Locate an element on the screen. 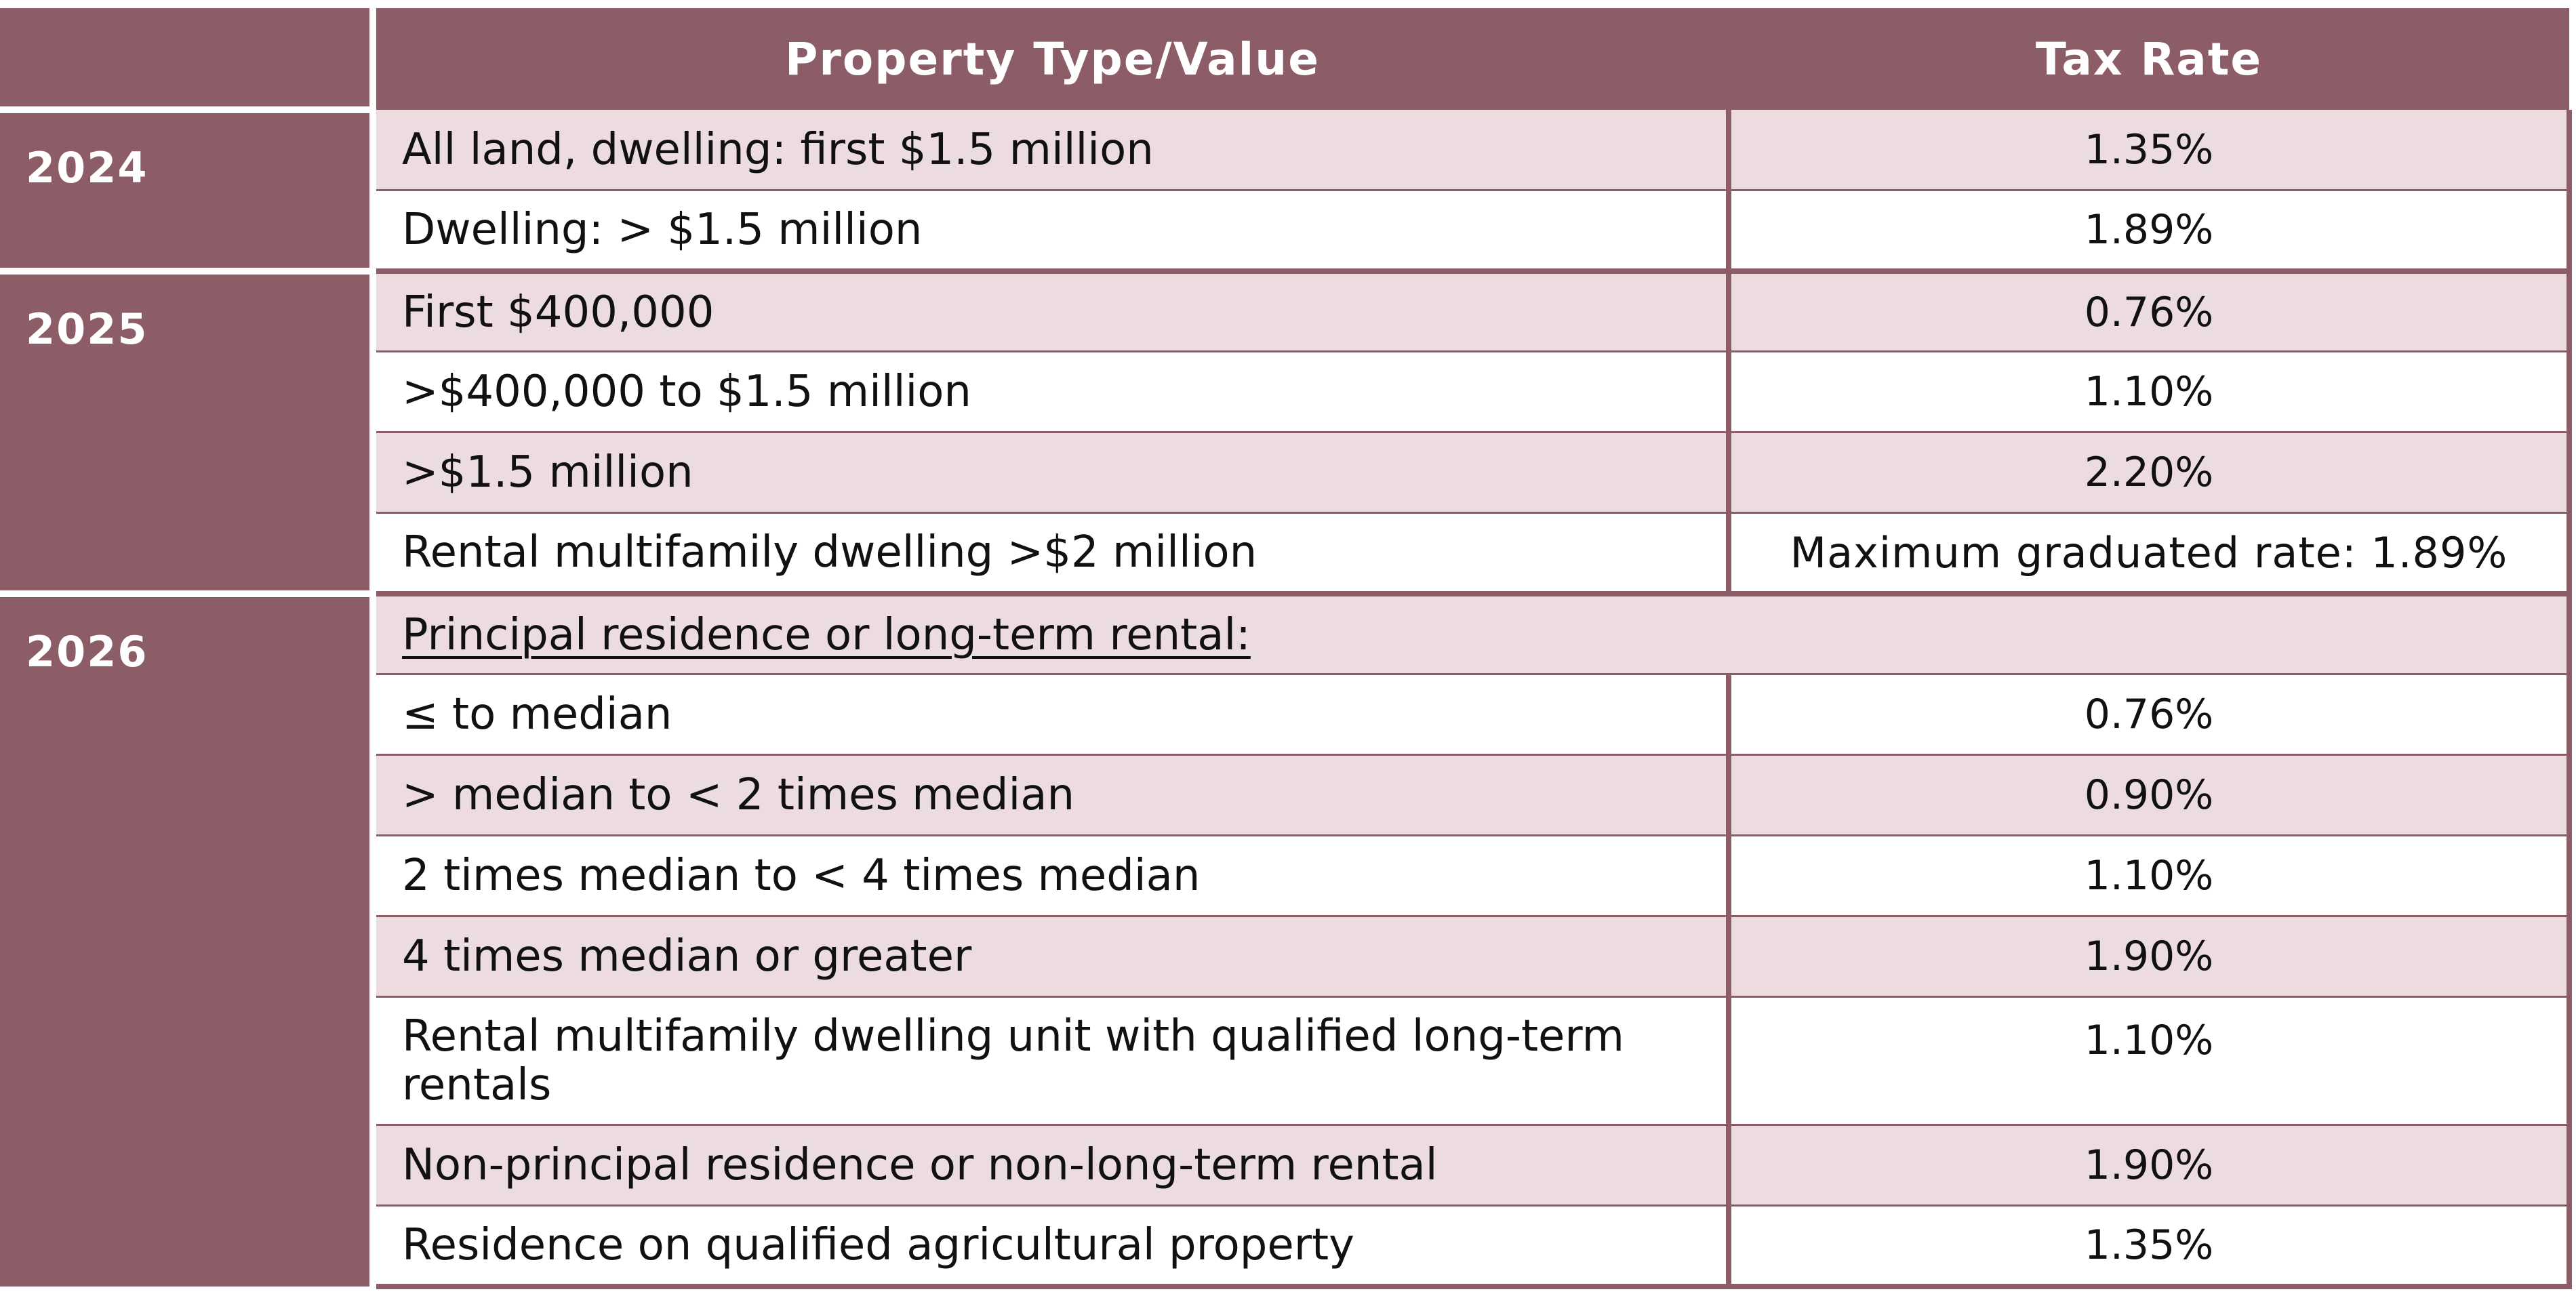 This screenshot has width=2576, height=1296. rate-cell: 2.20% is located at coordinates (2150, 473).